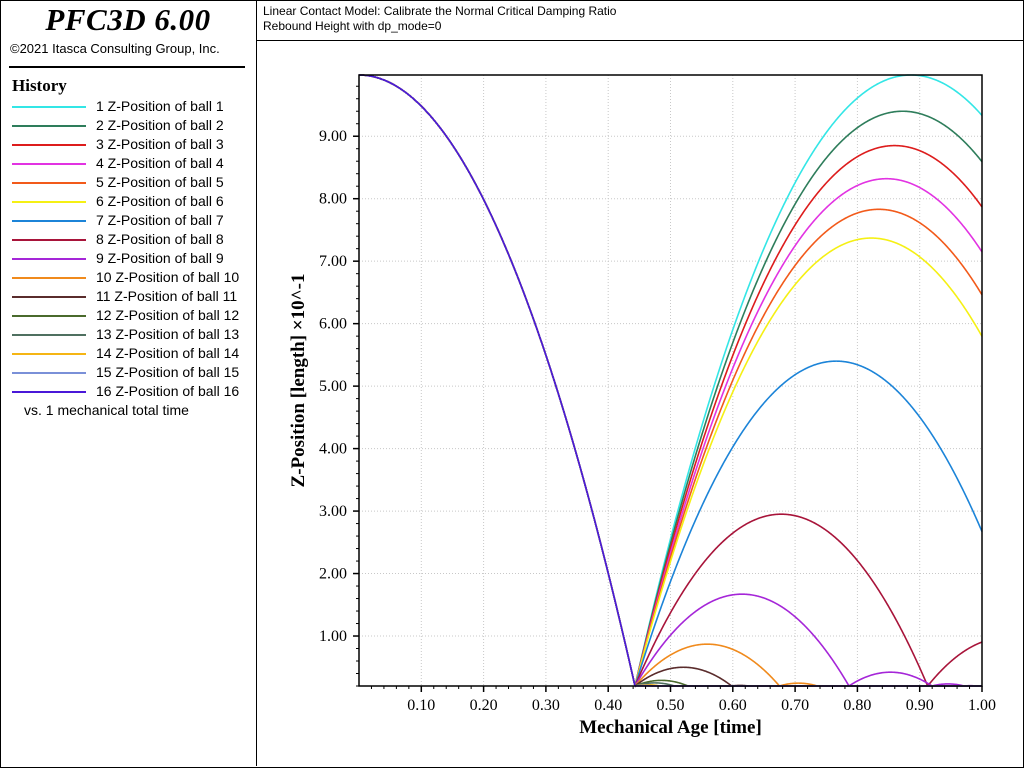  What do you see at coordinates (484, 705) in the screenshot?
I see `x-tick-label: 0.20` at bounding box center [484, 705].